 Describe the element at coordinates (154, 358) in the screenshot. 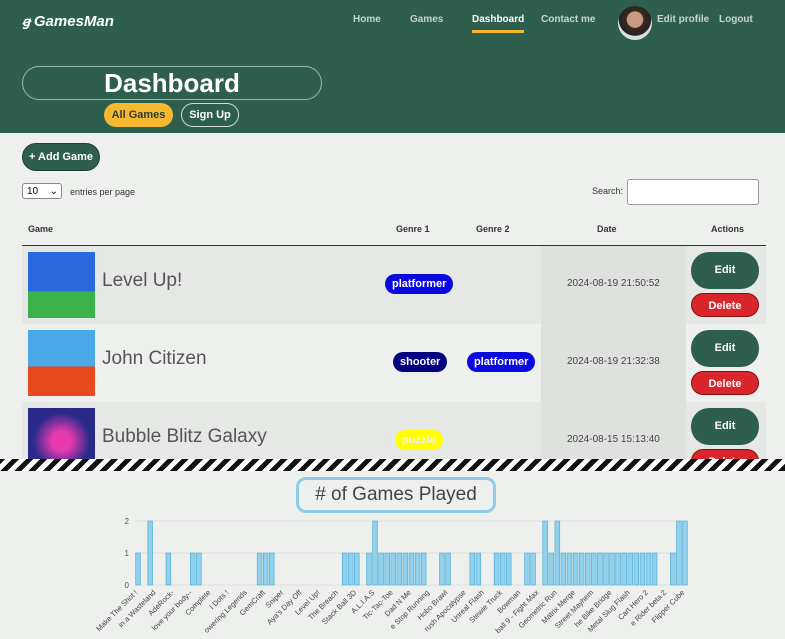

I see `game-name: John Citizen` at that location.